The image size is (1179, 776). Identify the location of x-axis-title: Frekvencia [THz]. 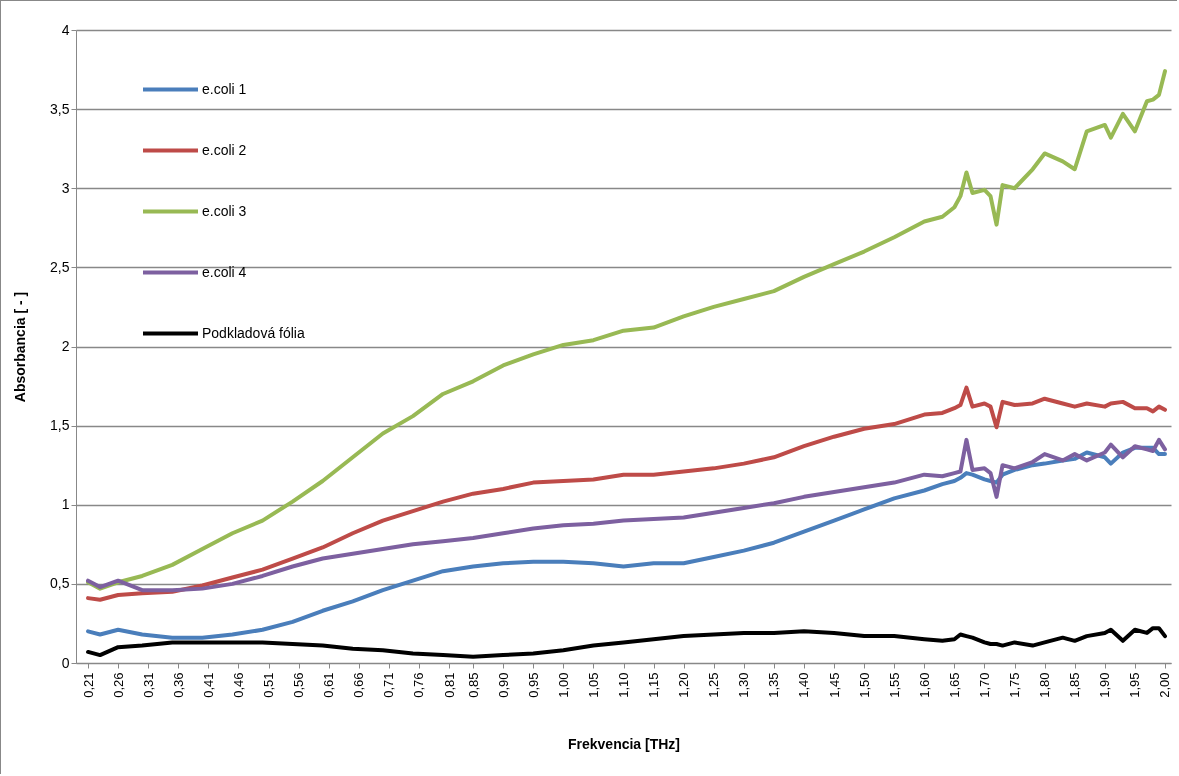
(624, 743).